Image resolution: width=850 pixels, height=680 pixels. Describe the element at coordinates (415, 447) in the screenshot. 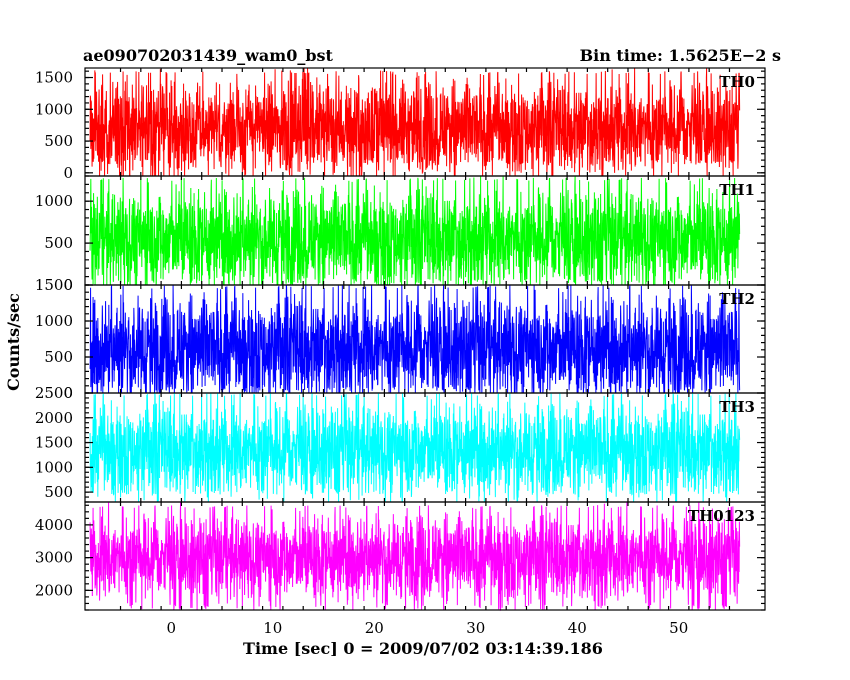

I see `series-line-th3` at that location.